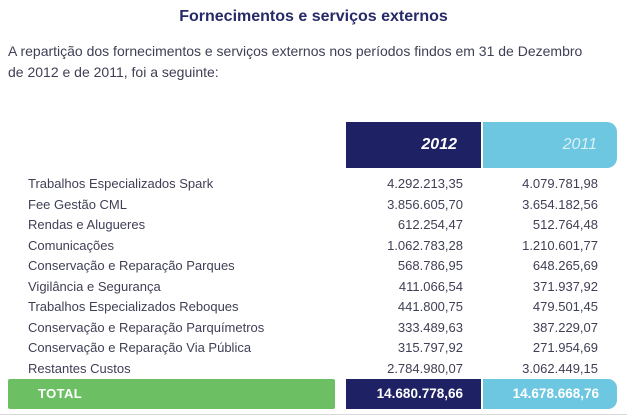 This screenshot has height=419, width=627. Describe the element at coordinates (413, 394) in the screenshot. I see `total-value-2012: 14.680.778,66` at that location.